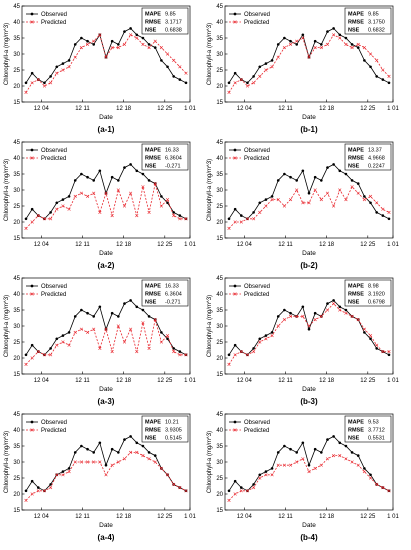 The image size is (411, 550). What do you see at coordinates (376, 303) in the screenshot?
I see `stats-value-nse: 0.6798` at bounding box center [376, 303].